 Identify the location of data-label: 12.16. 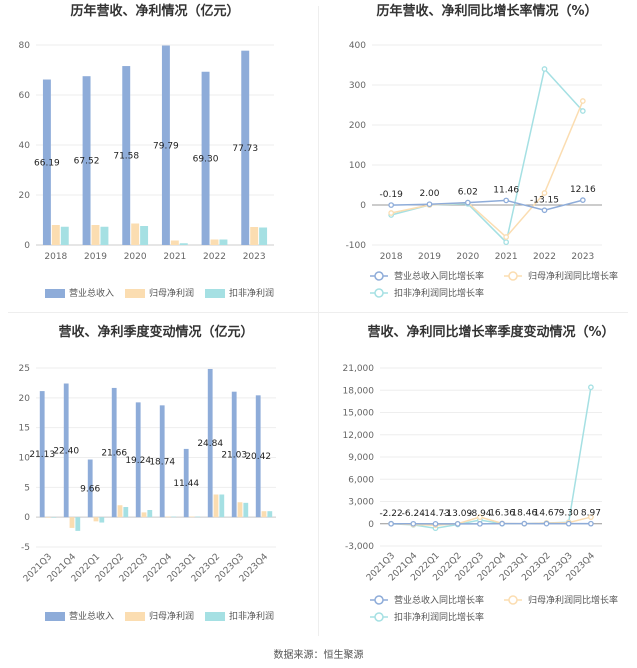
(583, 190).